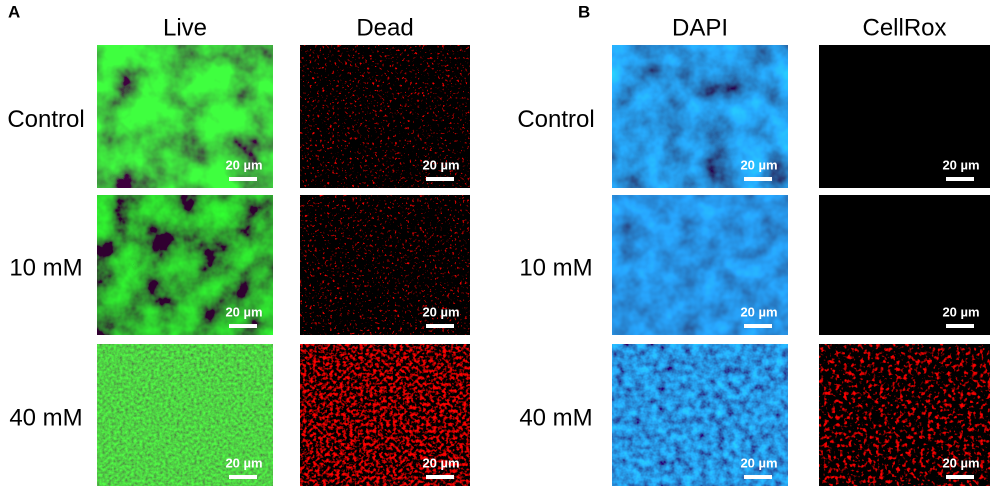 The height and width of the screenshot is (490, 1000). What do you see at coordinates (14, 11) in the screenshot?
I see `panel-label: A` at bounding box center [14, 11].